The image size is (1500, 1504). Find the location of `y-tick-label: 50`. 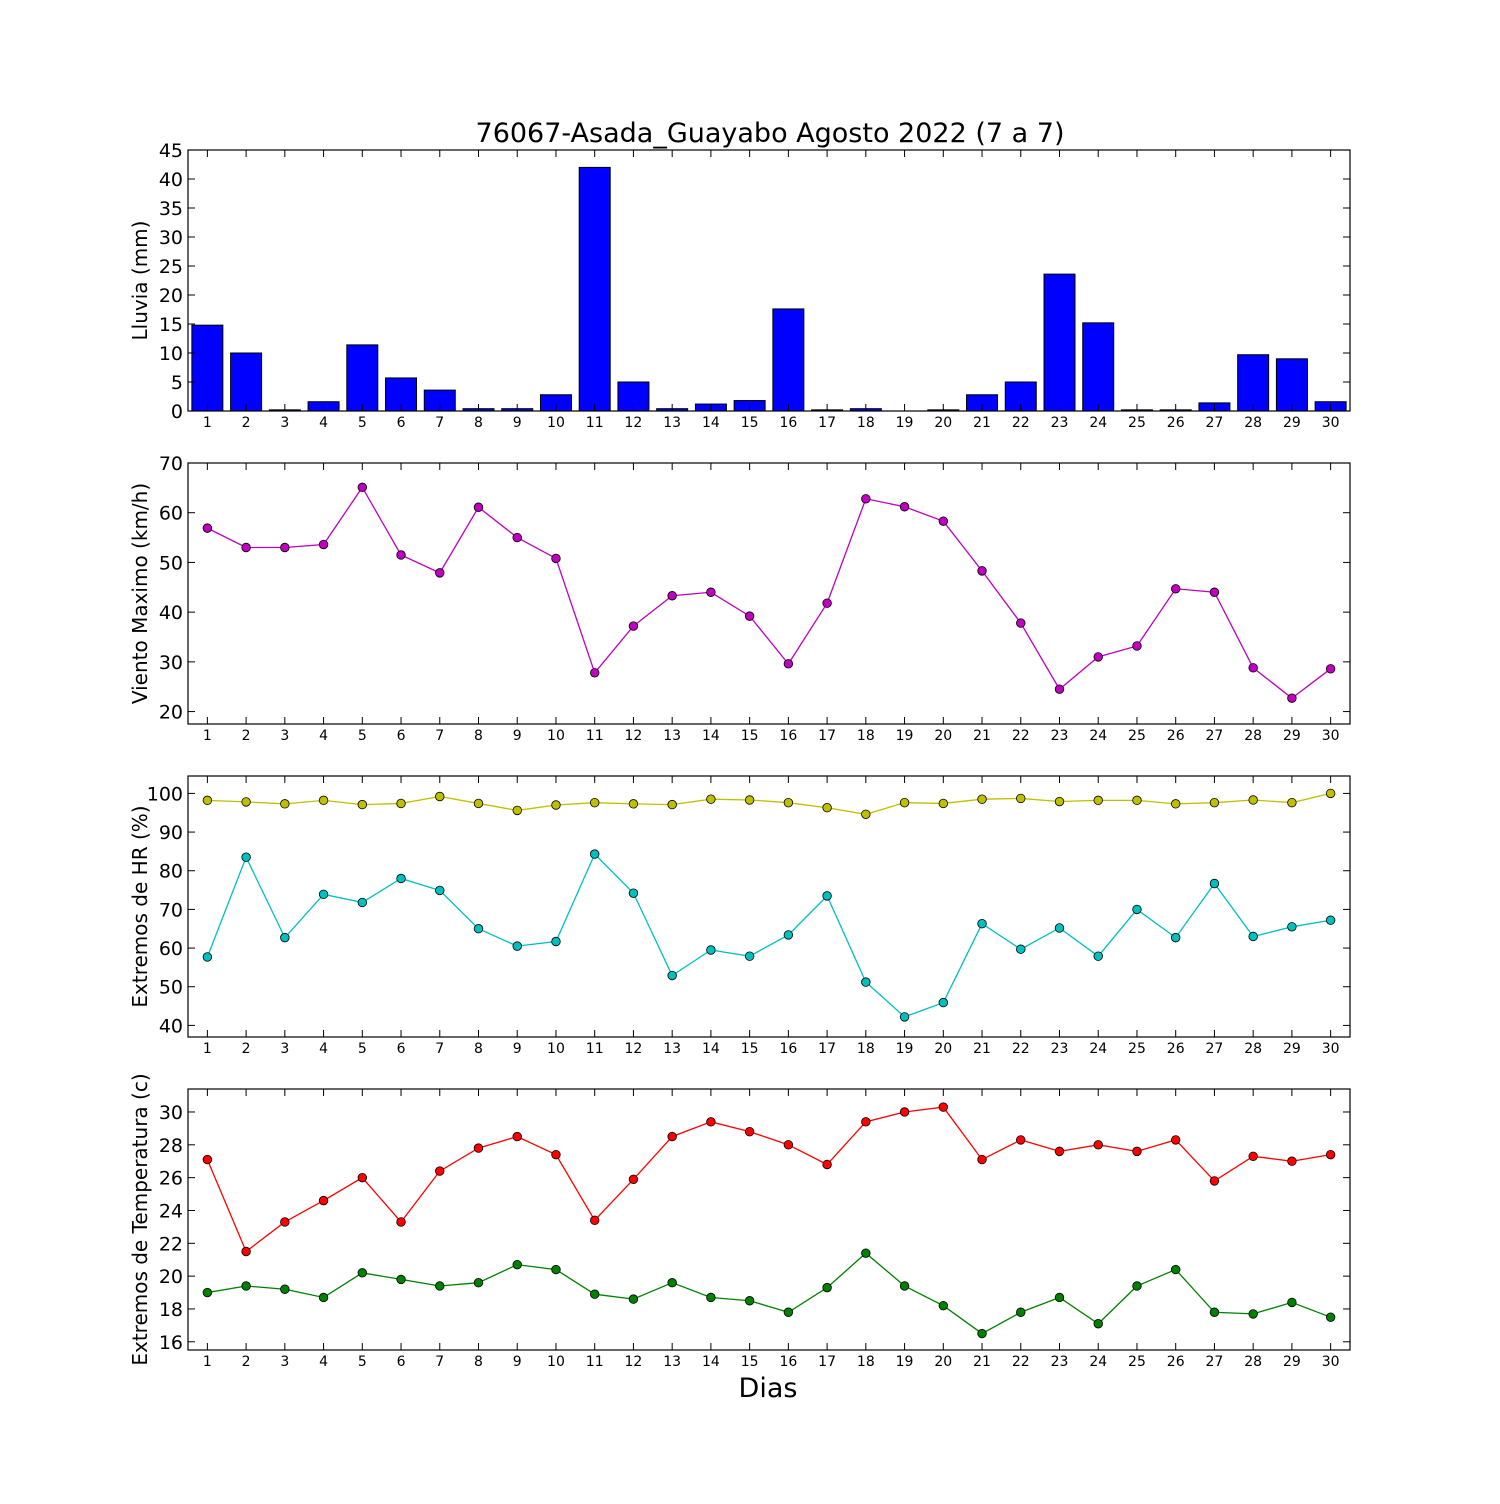

y-tick-label: 50 is located at coordinates (171, 563).